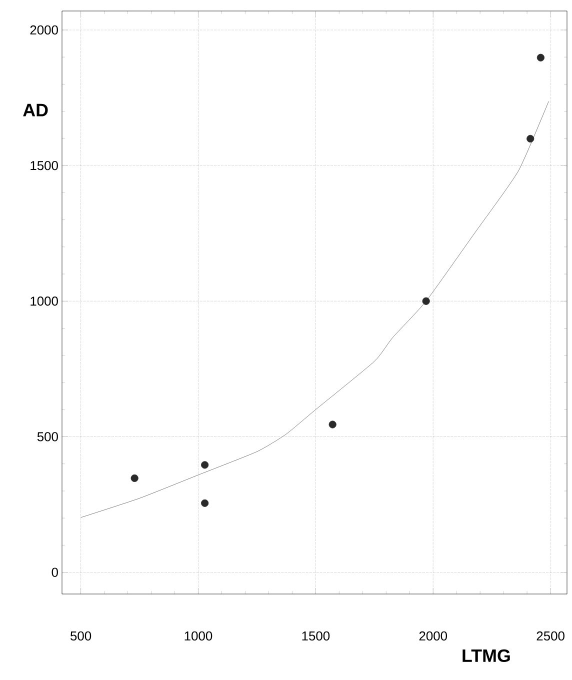 This screenshot has height=680, width=572. What do you see at coordinates (198, 636) in the screenshot?
I see `x-tick-label: 1000` at bounding box center [198, 636].